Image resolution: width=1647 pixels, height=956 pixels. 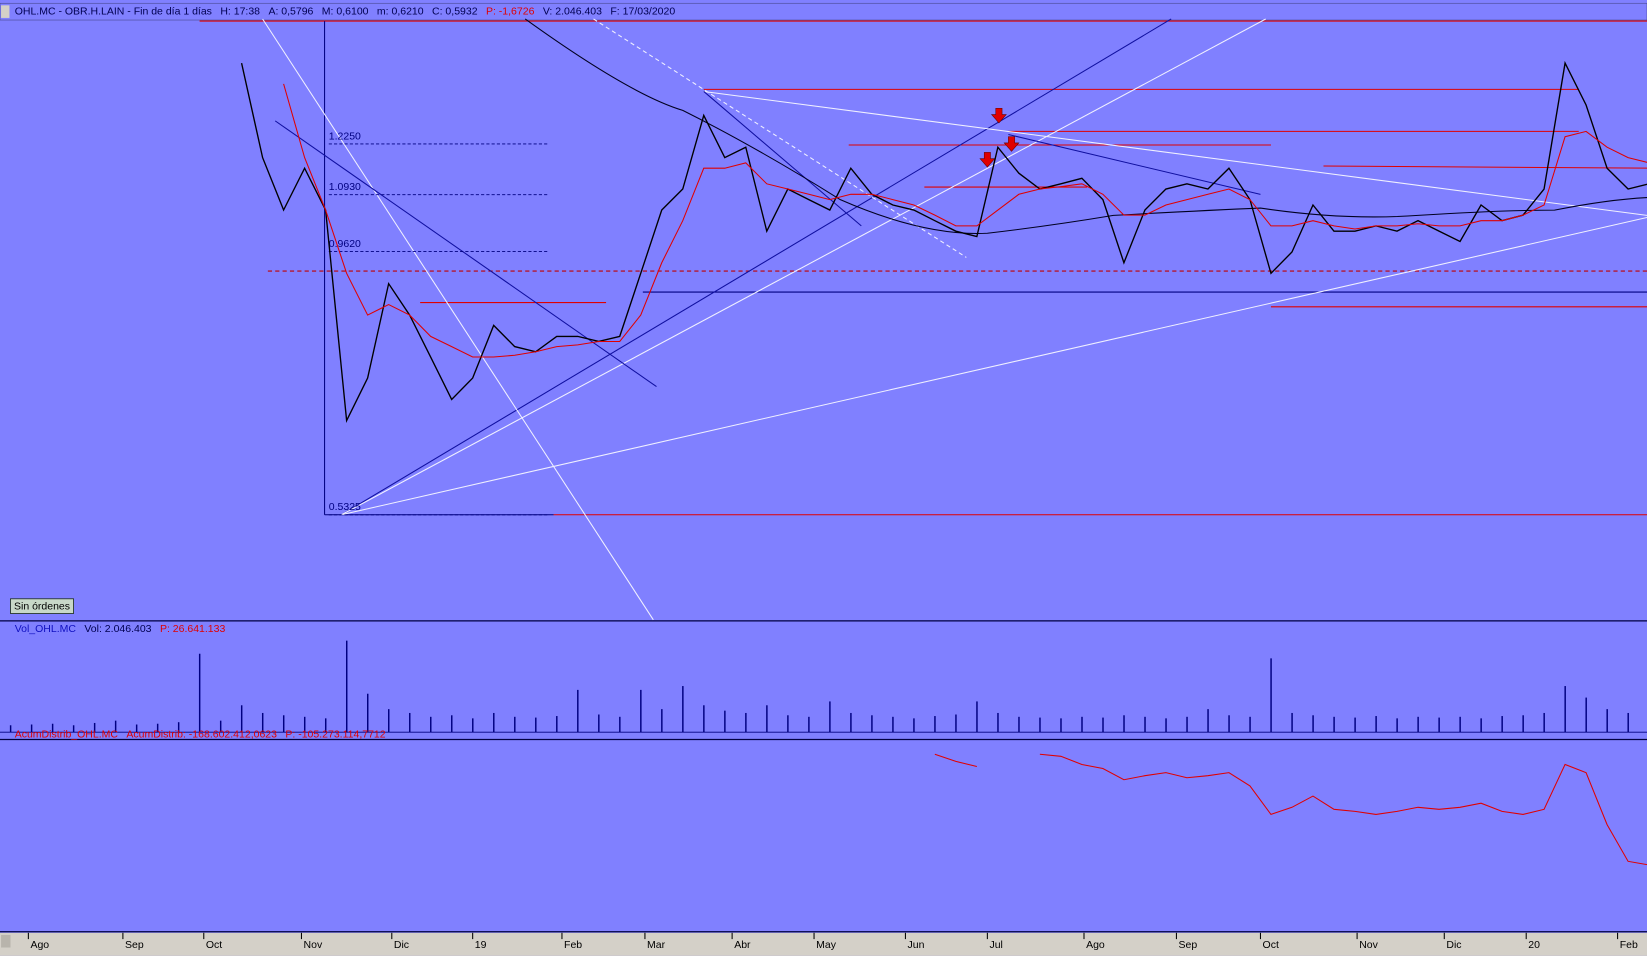 I want to click on fib-label: 0.9620, so click(x=345, y=244).